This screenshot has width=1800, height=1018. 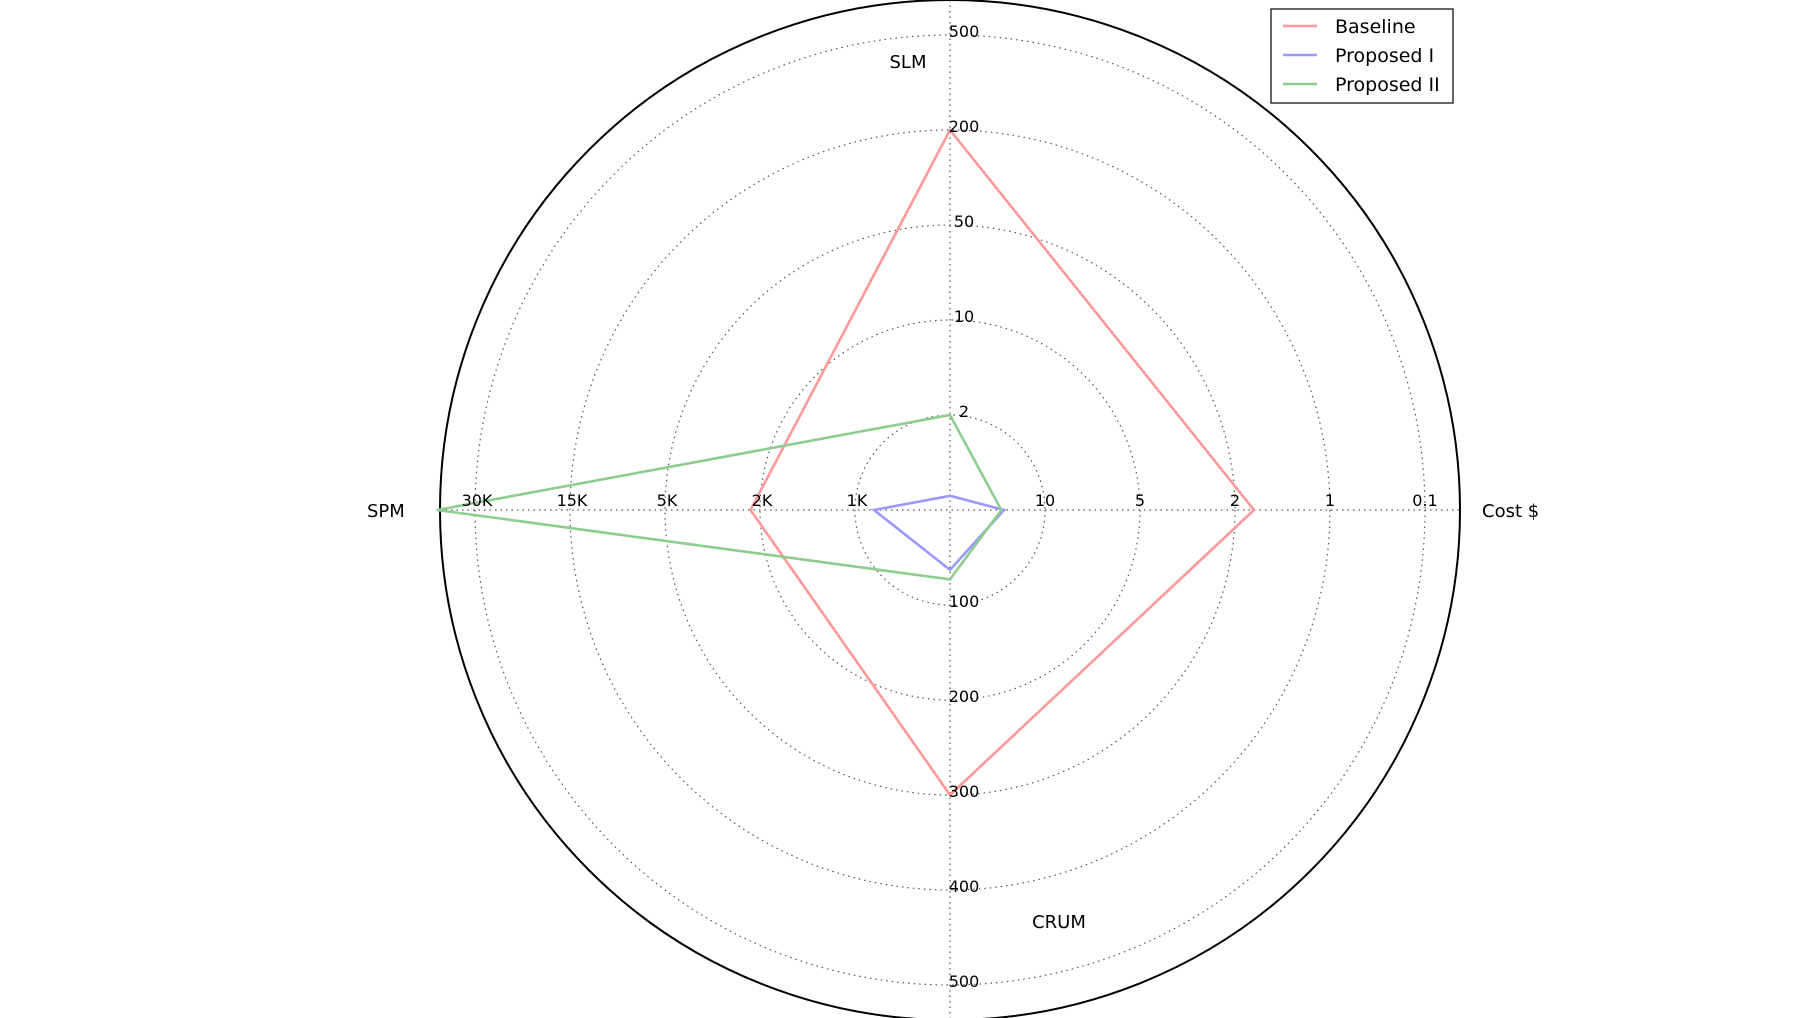 I want to click on axis-name-cost: Cost $, so click(x=1510, y=511).